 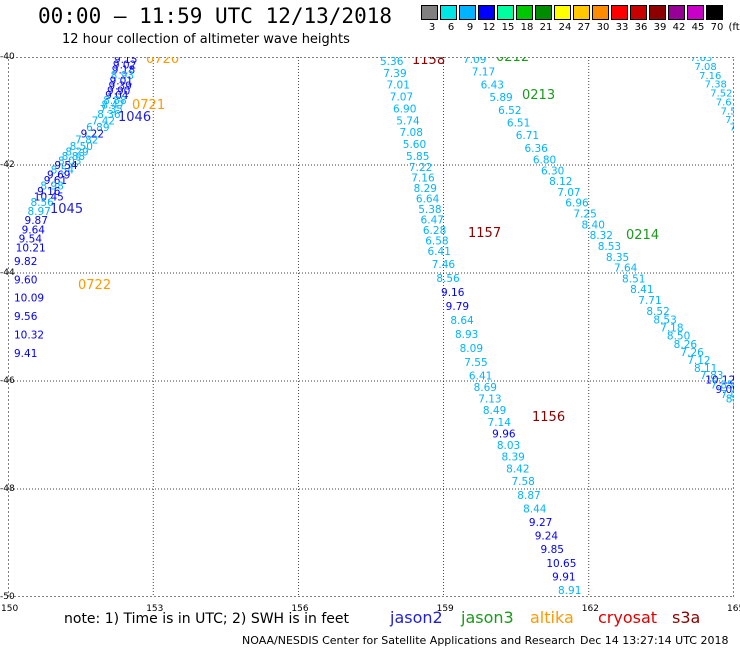 What do you see at coordinates (721, 94) in the screenshot?
I see `wave-height-label: 7.52` at bounding box center [721, 94].